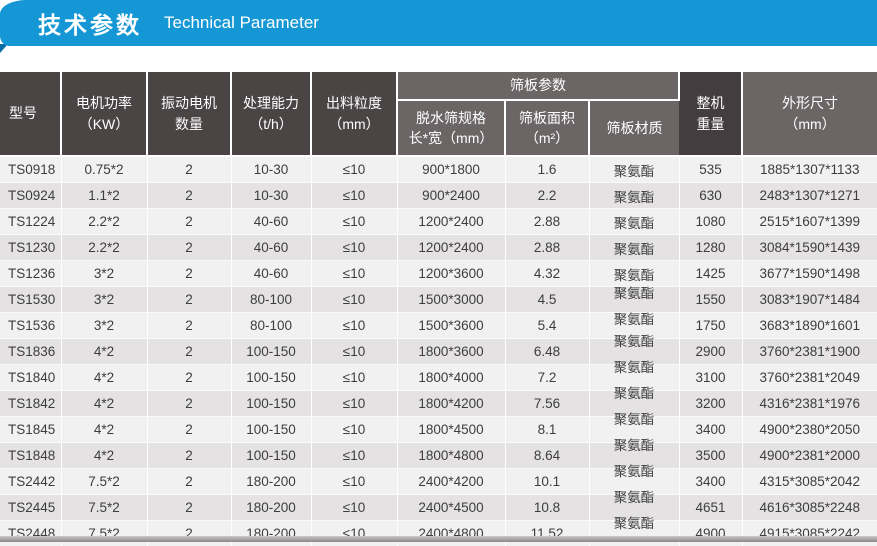  I want to click on capacity-cell: 10-30, so click(271, 169).